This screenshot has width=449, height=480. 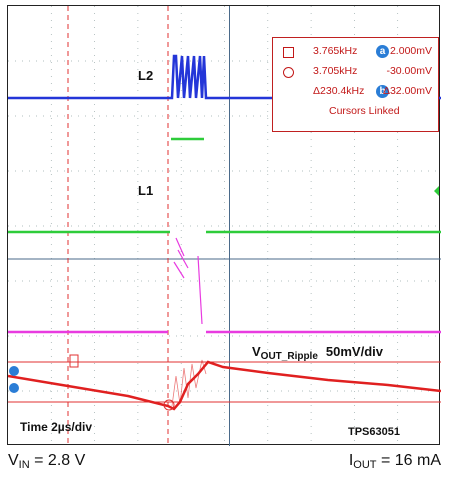 What do you see at coordinates (24, 465) in the screenshot?
I see `vin-subscript: IN` at bounding box center [24, 465].